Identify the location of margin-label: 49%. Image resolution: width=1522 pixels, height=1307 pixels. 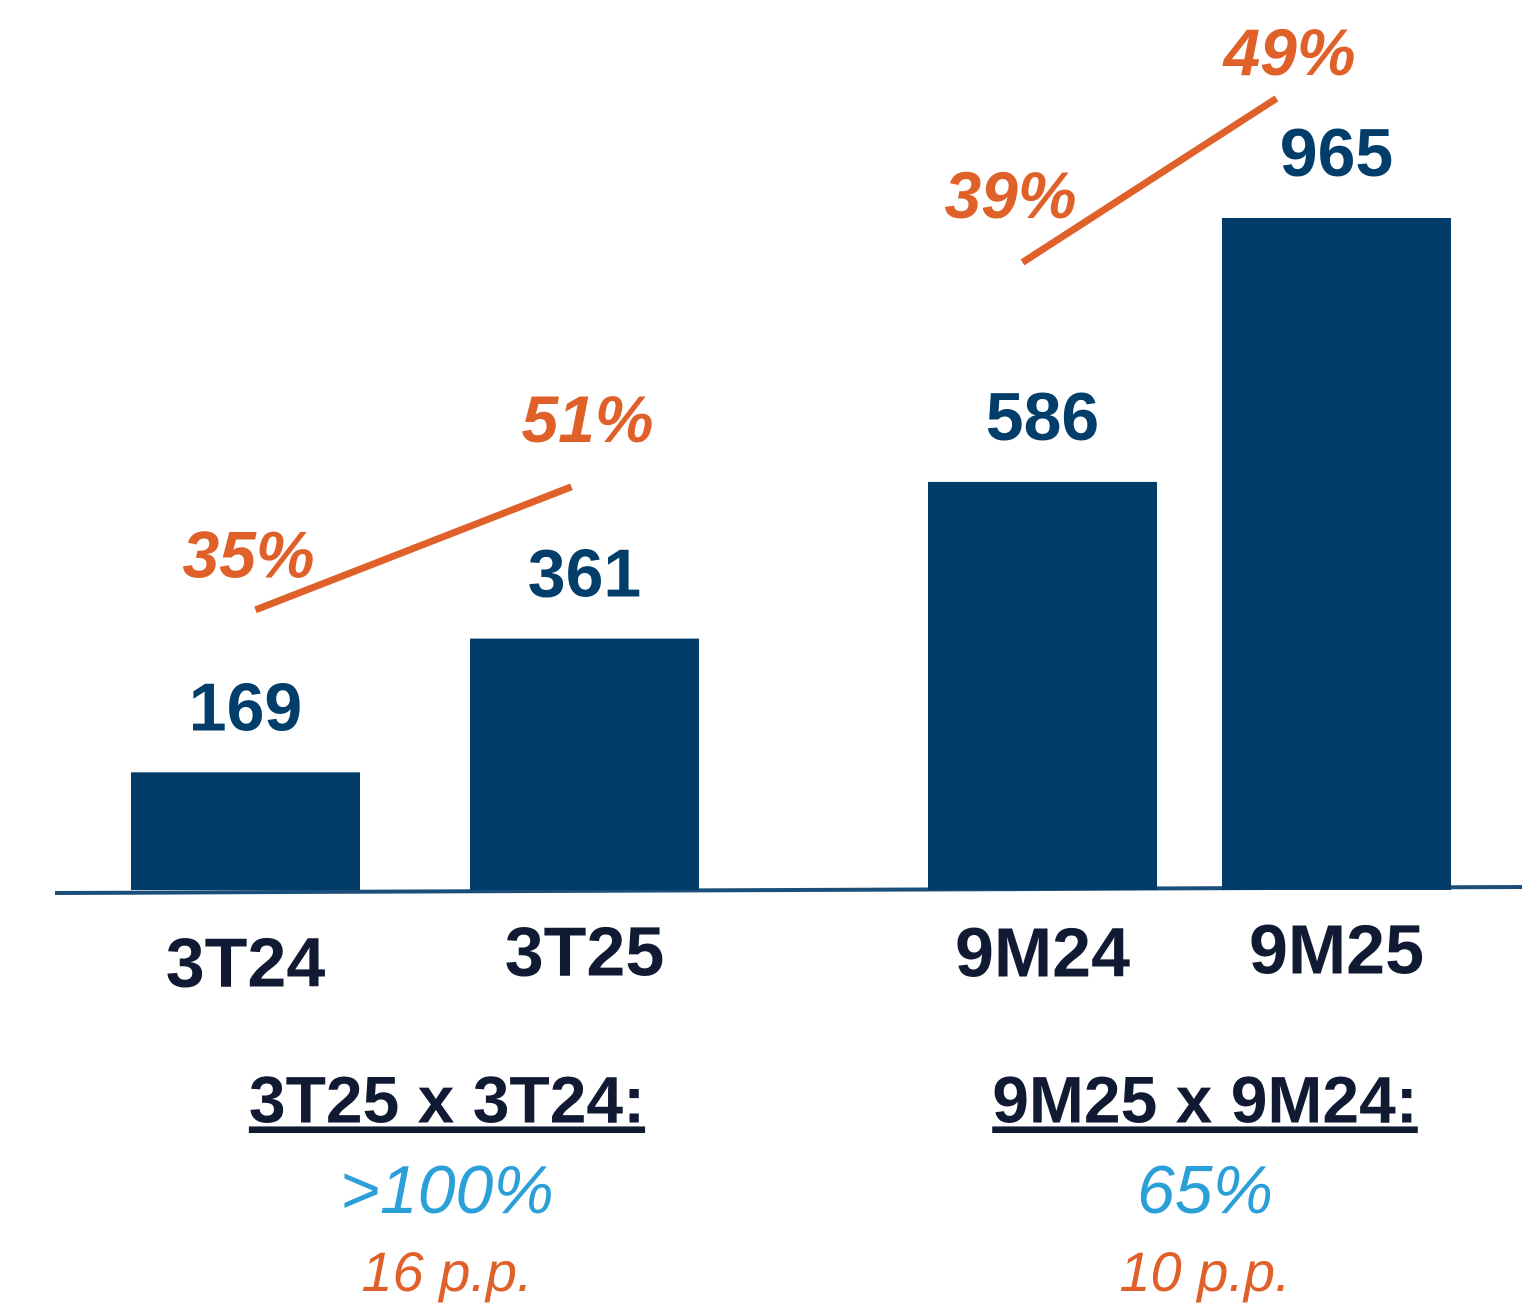
(1288, 52).